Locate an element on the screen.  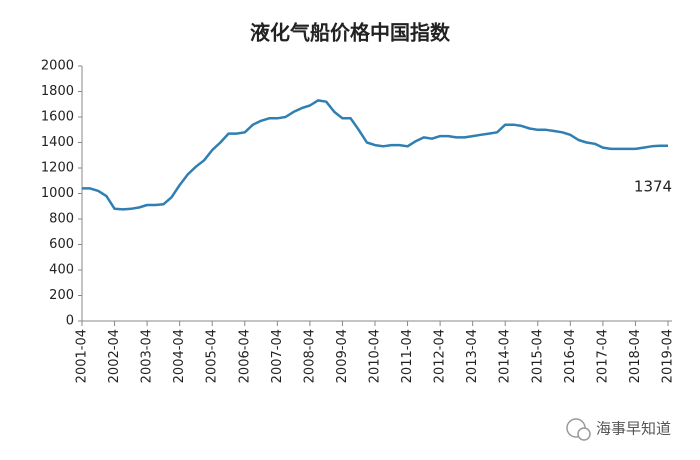
y-tick-label: 1200 is located at coordinates (57, 168).